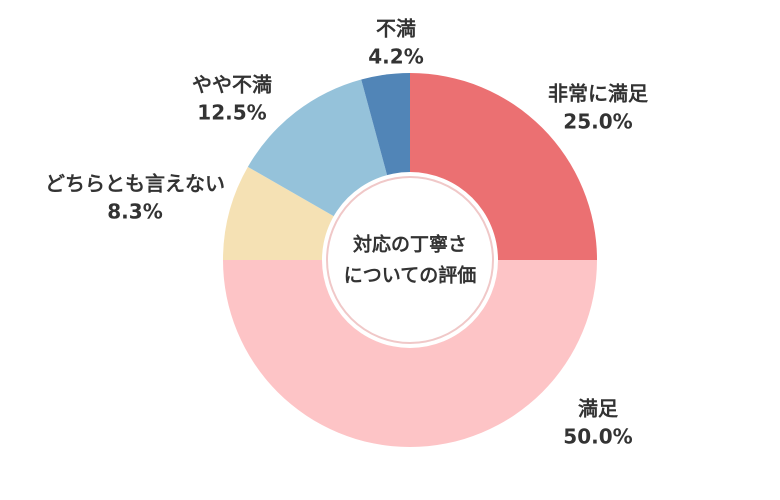  What do you see at coordinates (134, 212) in the screenshot?
I see `value-label: 8.3%` at bounding box center [134, 212].